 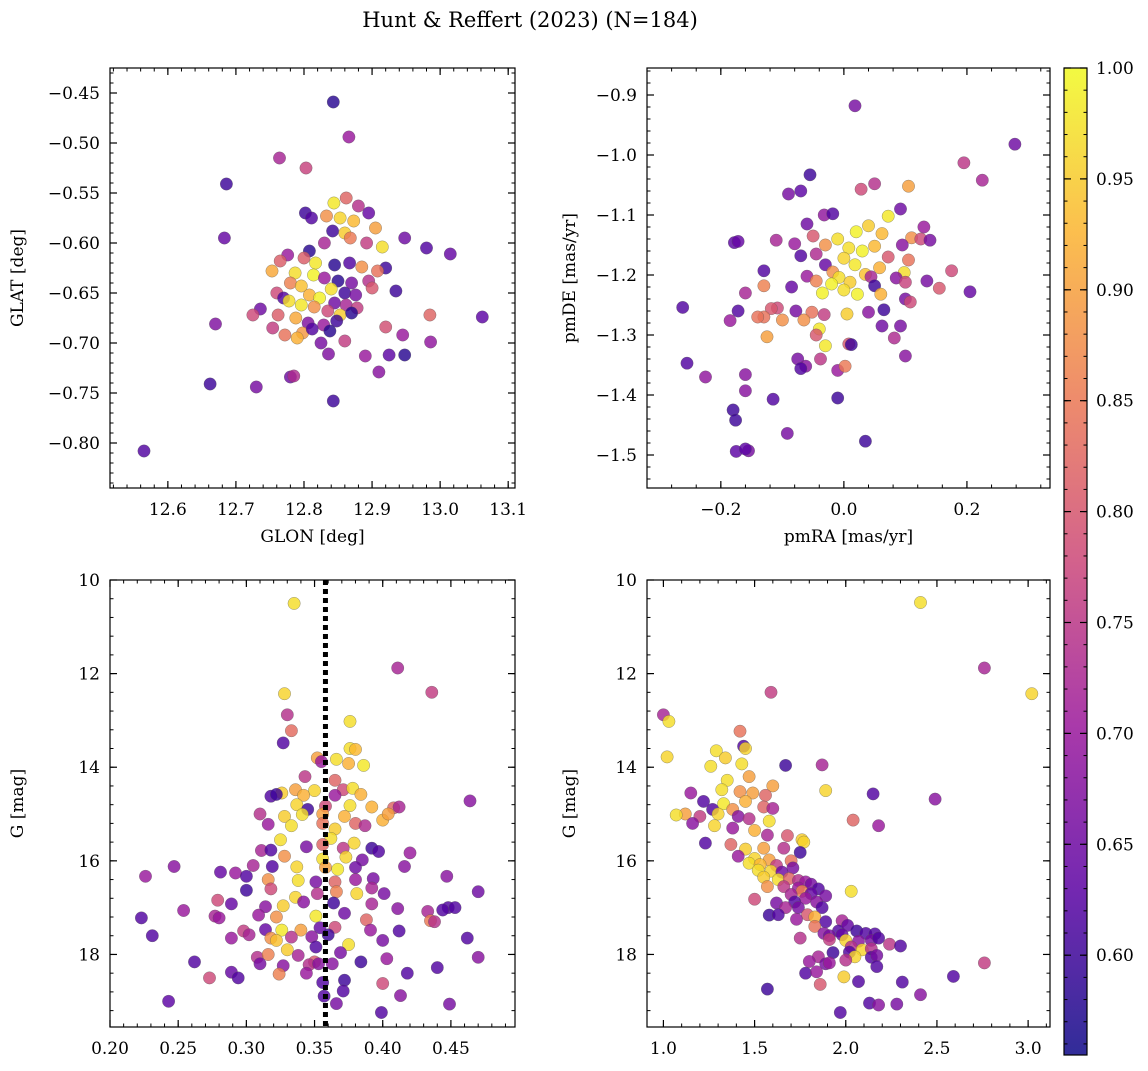 I want to click on y-tick-label: −0.50, so click(x=74, y=144).